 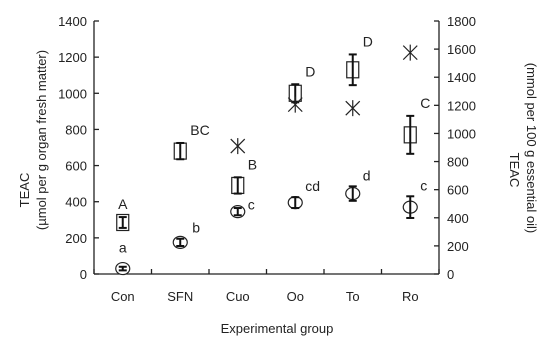 What do you see at coordinates (180, 296) in the screenshot?
I see `x-tick-label: SFN` at bounding box center [180, 296].